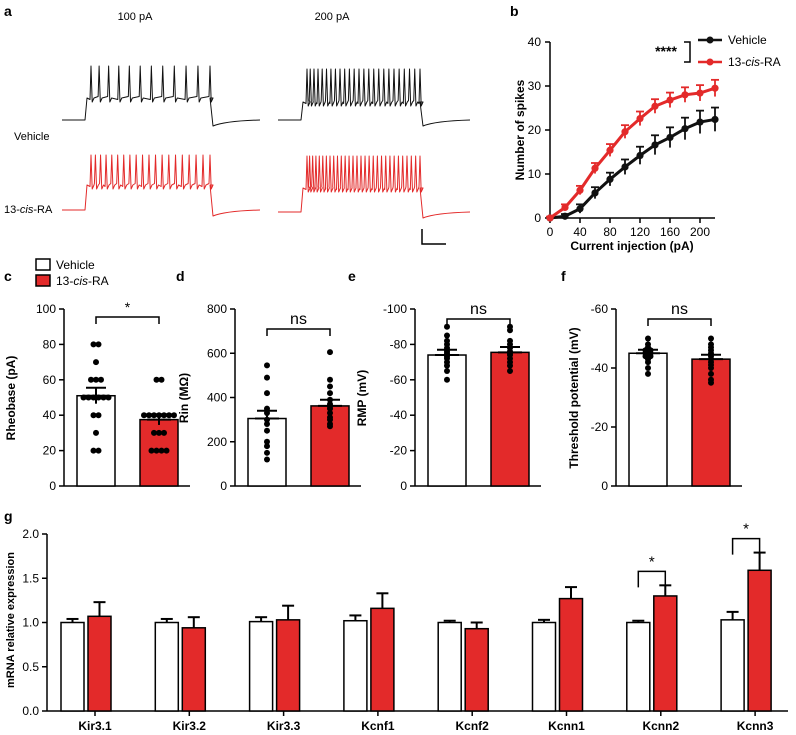 The image size is (796, 735). What do you see at coordinates (96, 440) in the screenshot?
I see `rheobase-bar-vehicle` at bounding box center [96, 440].